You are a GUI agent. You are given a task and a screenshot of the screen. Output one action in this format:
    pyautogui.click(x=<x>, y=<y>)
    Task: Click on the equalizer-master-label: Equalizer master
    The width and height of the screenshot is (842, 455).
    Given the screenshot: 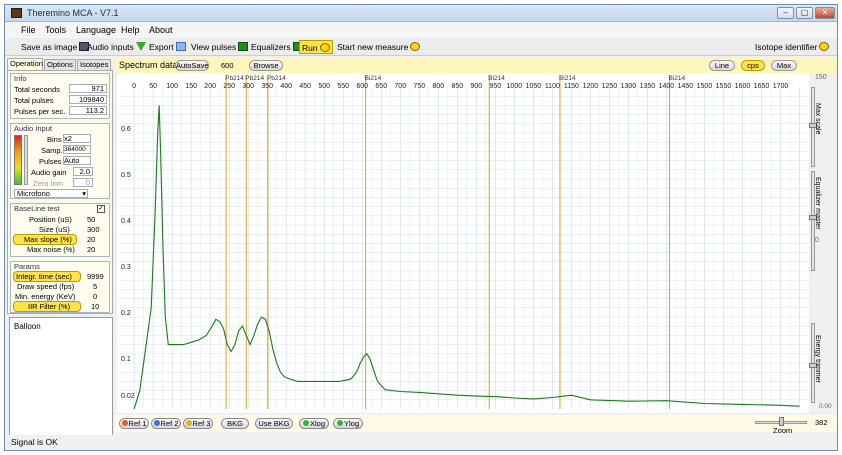 What is the action you would take?
    pyautogui.click(x=817, y=203)
    